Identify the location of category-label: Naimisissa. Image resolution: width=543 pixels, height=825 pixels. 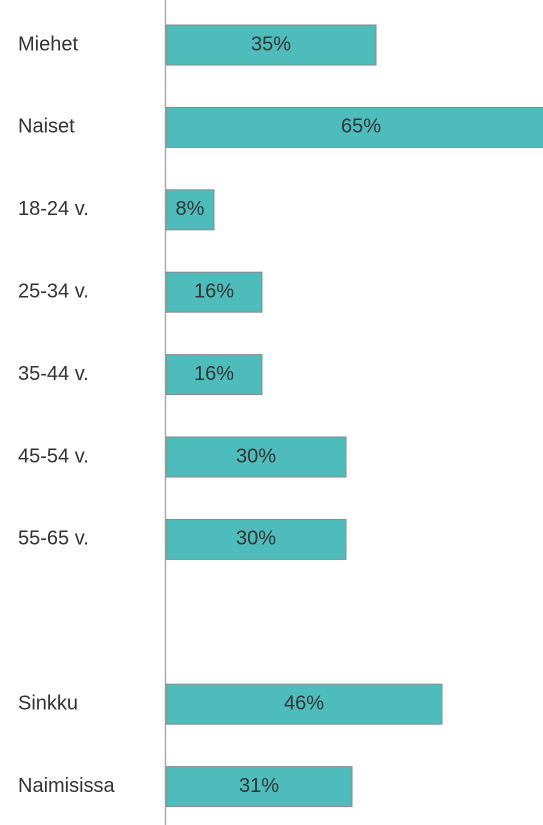
(67, 786).